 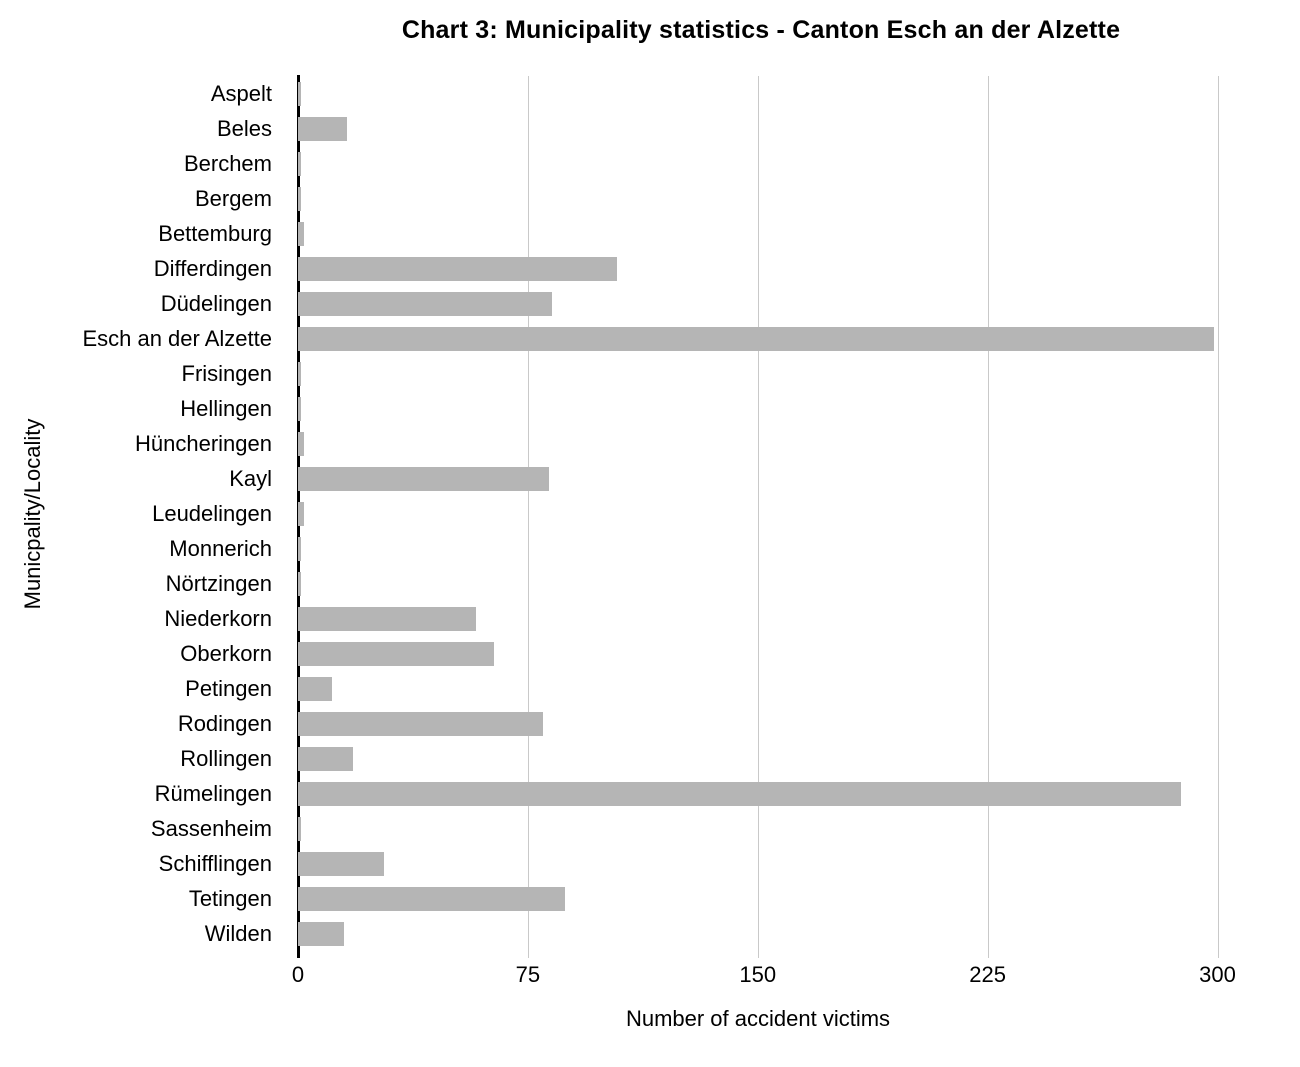 I want to click on bar-Nörtzingen, so click(x=300, y=583).